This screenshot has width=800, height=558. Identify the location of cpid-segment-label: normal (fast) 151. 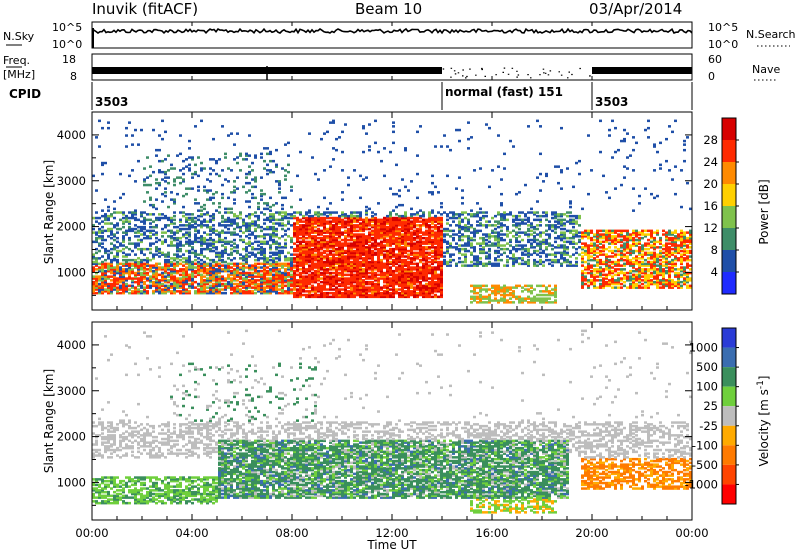
(504, 92).